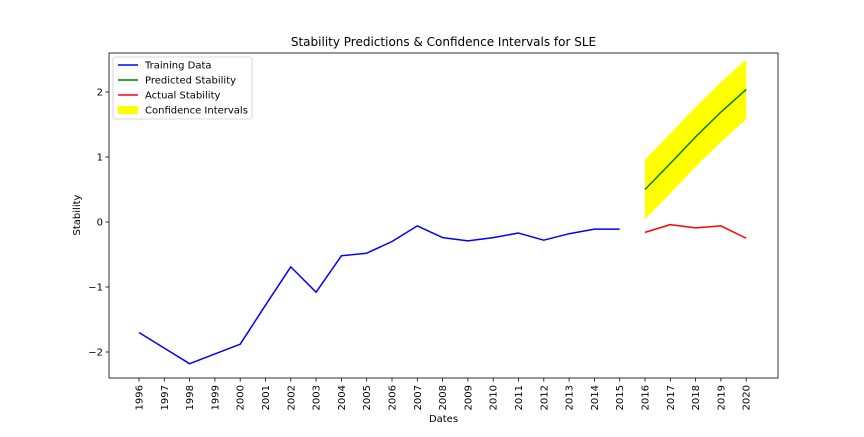 This screenshot has height=437, width=864. What do you see at coordinates (317, 397) in the screenshot?
I see `x-tick-label: 2003` at bounding box center [317, 397].